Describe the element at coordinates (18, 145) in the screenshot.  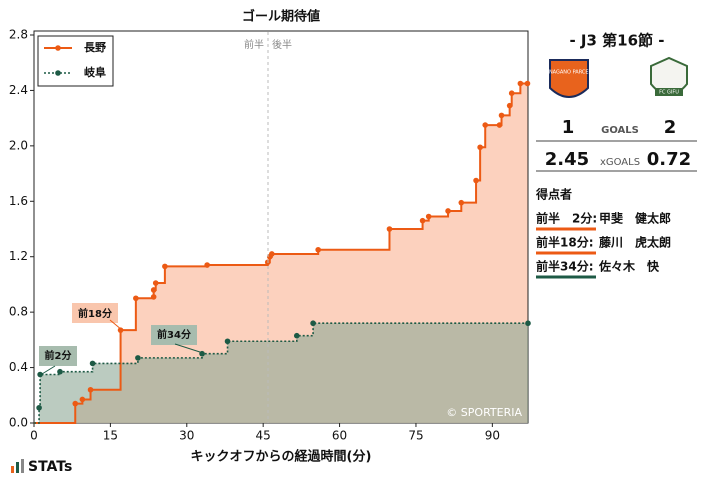
I see `y-tick-label: 2.0` at that location.